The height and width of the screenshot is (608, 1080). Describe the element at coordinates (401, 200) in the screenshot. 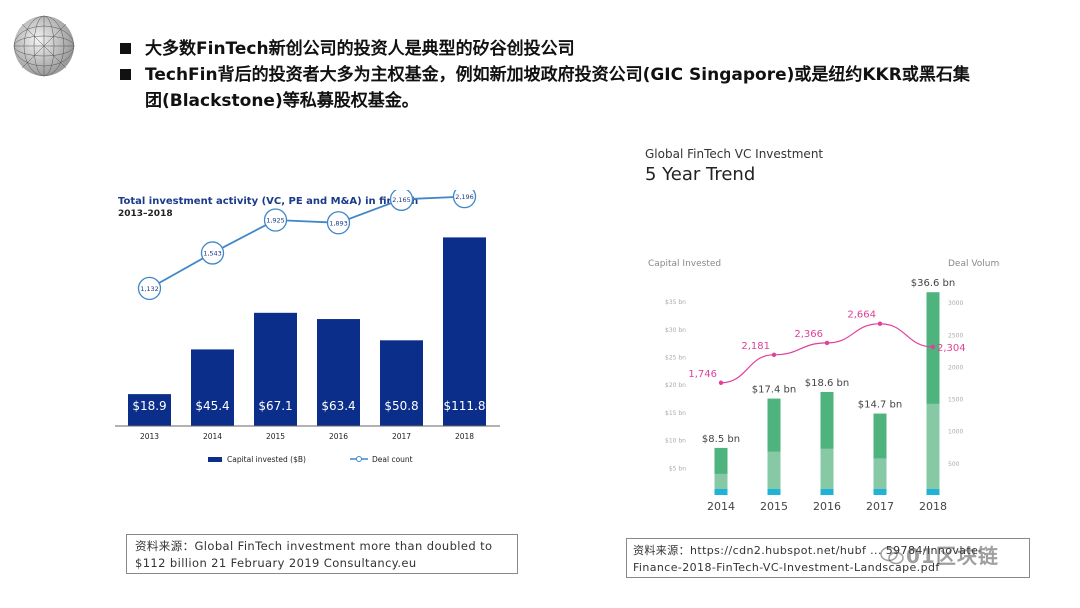

I see `chart1-line-point-label: 2,165` at that location.